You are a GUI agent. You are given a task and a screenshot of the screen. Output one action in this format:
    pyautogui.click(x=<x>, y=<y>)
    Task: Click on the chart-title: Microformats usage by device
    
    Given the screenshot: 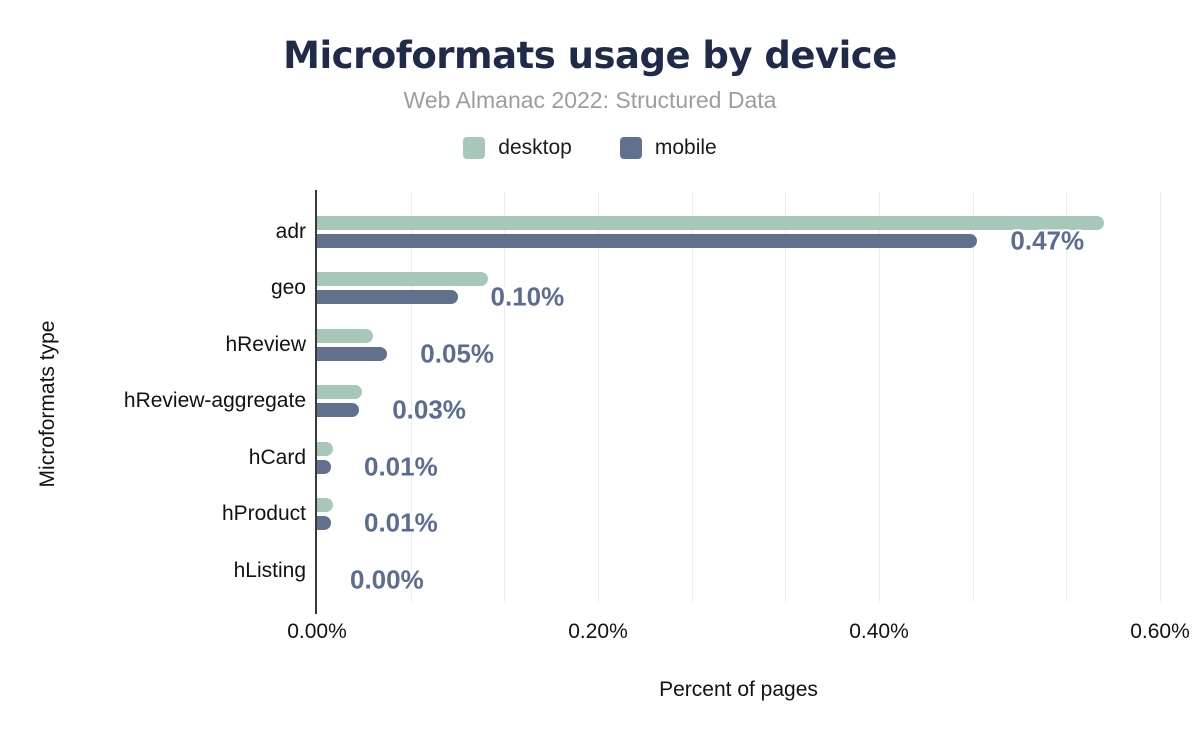 What is the action you would take?
    pyautogui.click(x=590, y=55)
    